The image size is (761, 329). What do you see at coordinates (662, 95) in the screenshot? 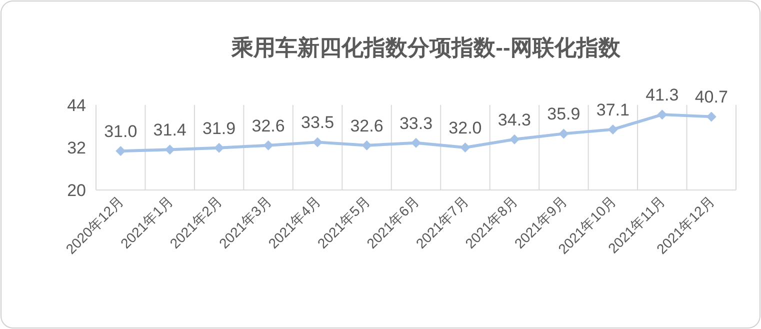
I see `data-label: 41.3` at bounding box center [662, 95].